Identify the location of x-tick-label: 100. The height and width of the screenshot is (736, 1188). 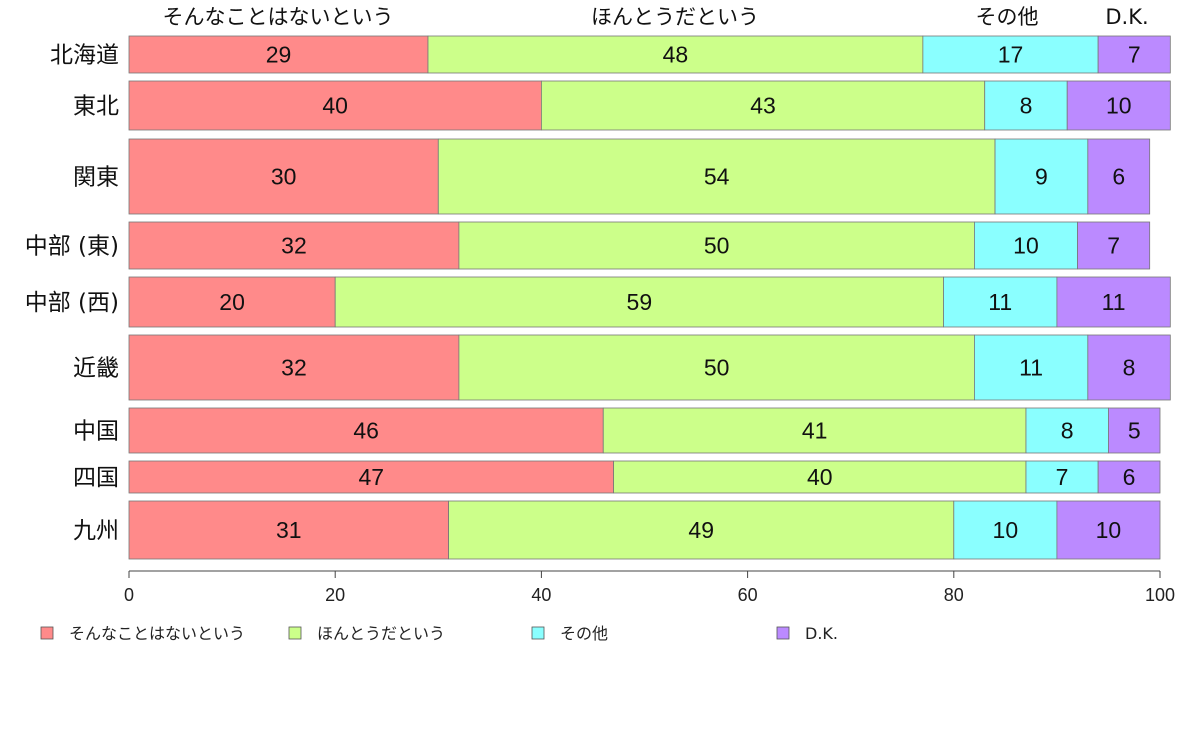
(1160, 595).